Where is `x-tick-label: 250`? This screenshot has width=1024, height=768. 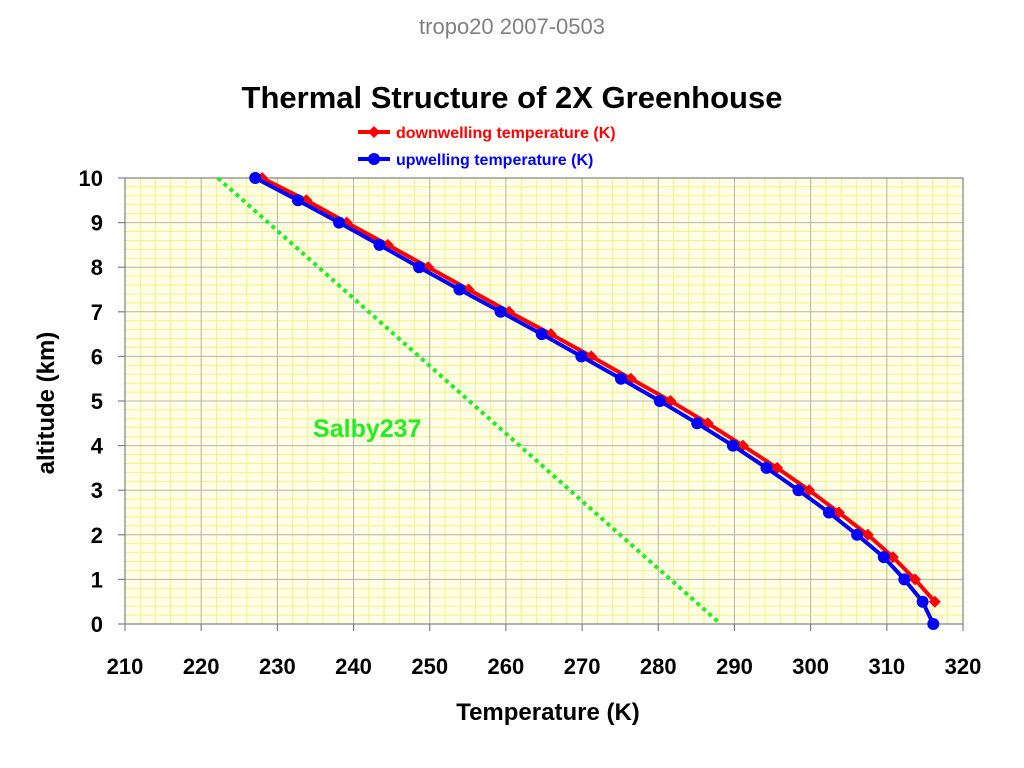
x-tick-label: 250 is located at coordinates (429, 666).